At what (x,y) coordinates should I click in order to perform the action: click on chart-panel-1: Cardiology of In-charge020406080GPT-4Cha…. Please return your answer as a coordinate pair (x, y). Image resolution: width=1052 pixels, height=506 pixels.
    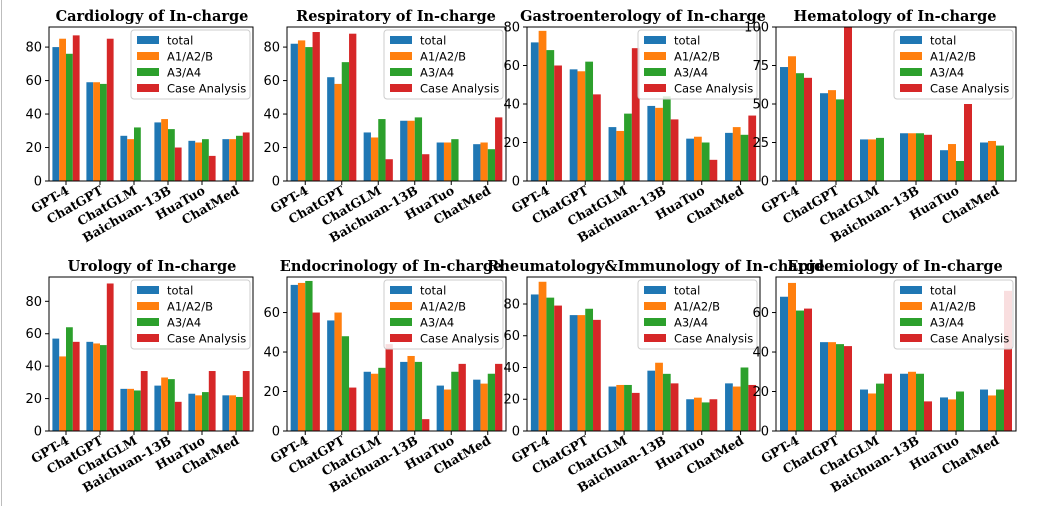
    Looking at the image, I should click on (139, 126).